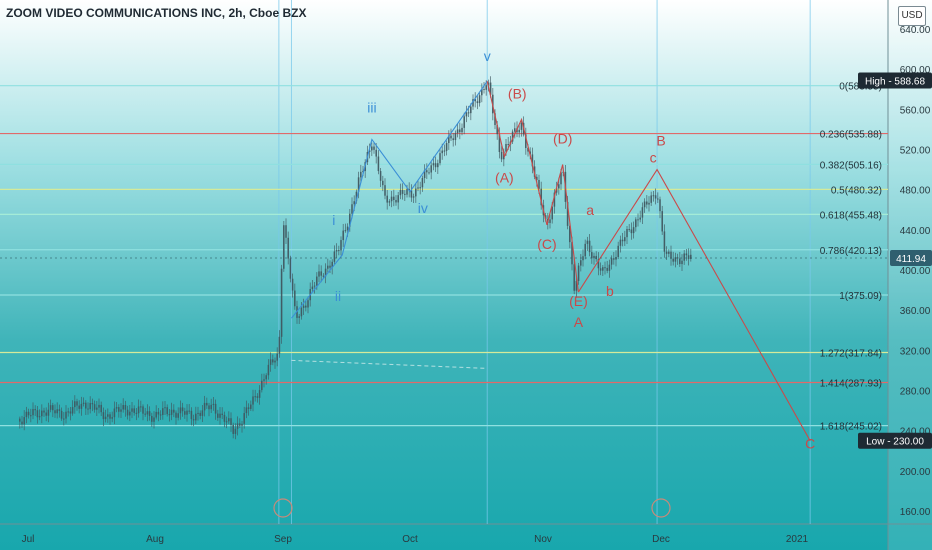  Describe the element at coordinates (504, 178) in the screenshot. I see `wave-label-6: (A)` at that location.